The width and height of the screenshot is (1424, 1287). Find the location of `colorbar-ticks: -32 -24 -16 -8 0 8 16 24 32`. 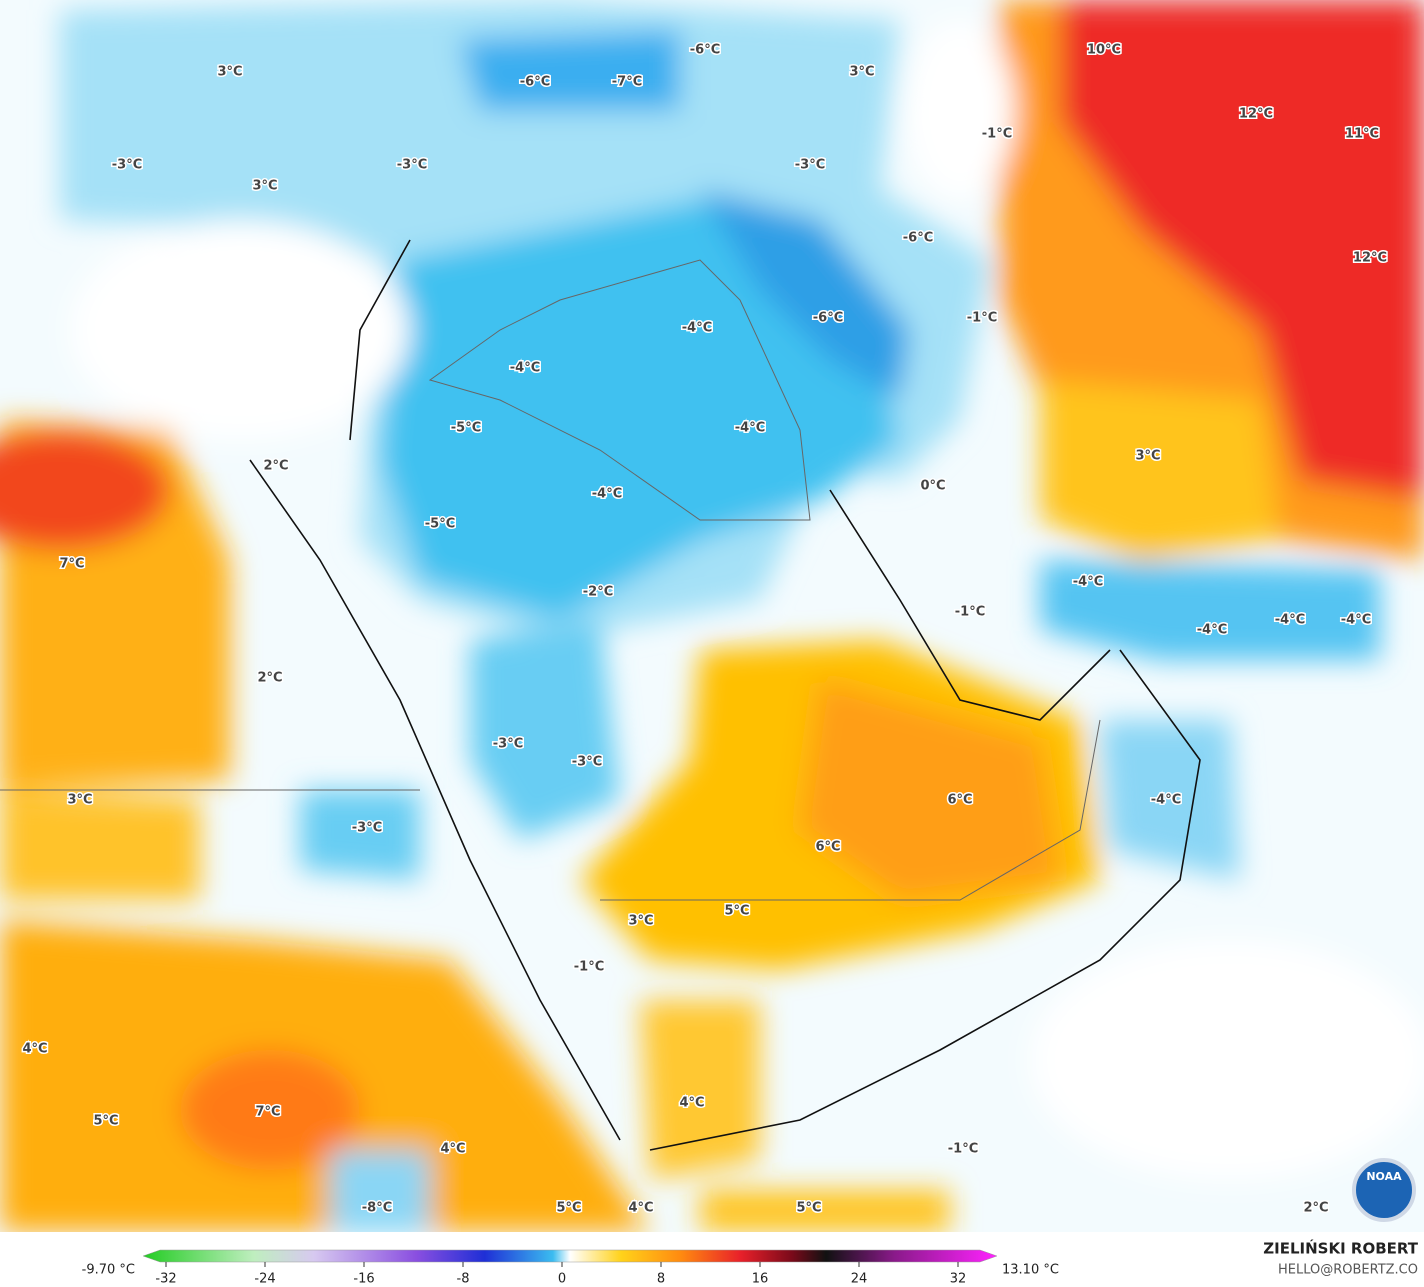

colorbar-ticks: -32 -24 -16 -8 0 8 16 24 32 is located at coordinates (560, 1274).